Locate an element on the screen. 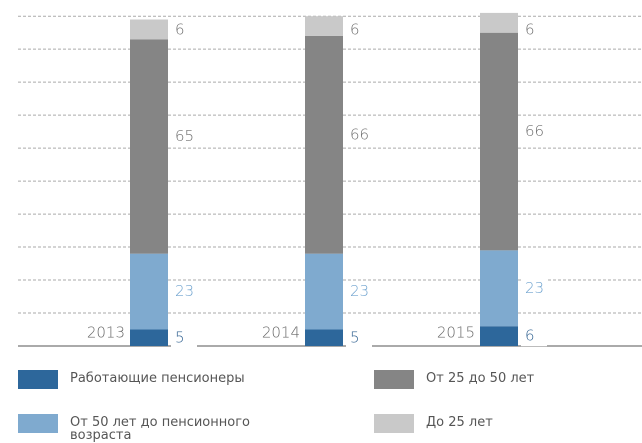 The width and height of the screenshot is (642, 443). legend-item: Работающие пенсионеры is located at coordinates (144, 379).